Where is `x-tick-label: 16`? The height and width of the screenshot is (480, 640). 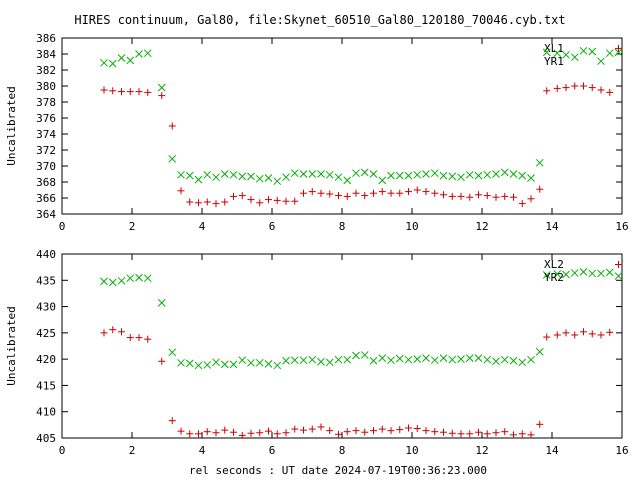
x-tick-label: 16 is located at coordinates (621, 450).